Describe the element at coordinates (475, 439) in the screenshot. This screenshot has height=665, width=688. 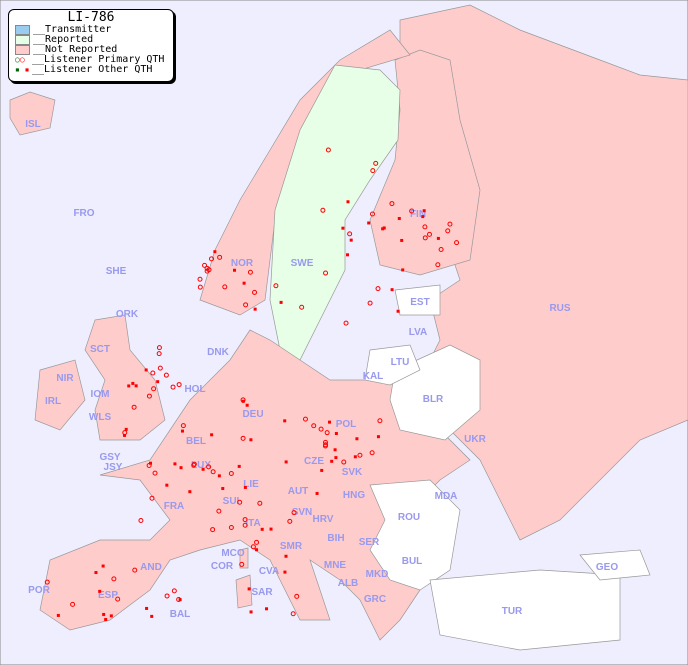
I see `country-label-ukr: UKR` at that location.